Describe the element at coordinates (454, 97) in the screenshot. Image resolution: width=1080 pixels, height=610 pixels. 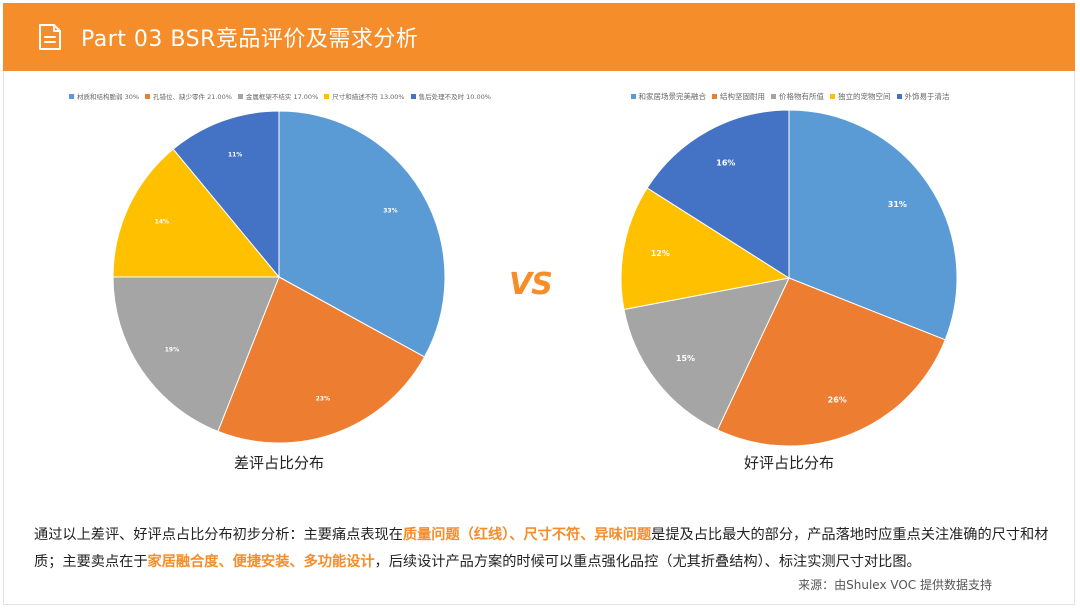
I see `legend-label: 售后处理不及时 10.00%` at that location.